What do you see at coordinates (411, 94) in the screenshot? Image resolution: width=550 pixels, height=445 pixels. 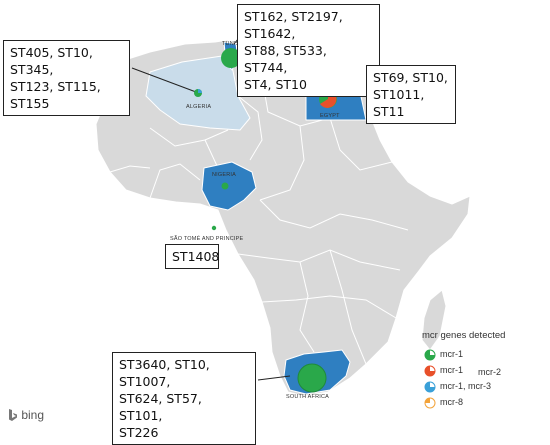 I see `annotation-egypt: ST69, ST10, ST1011, ST11` at bounding box center [411, 94].